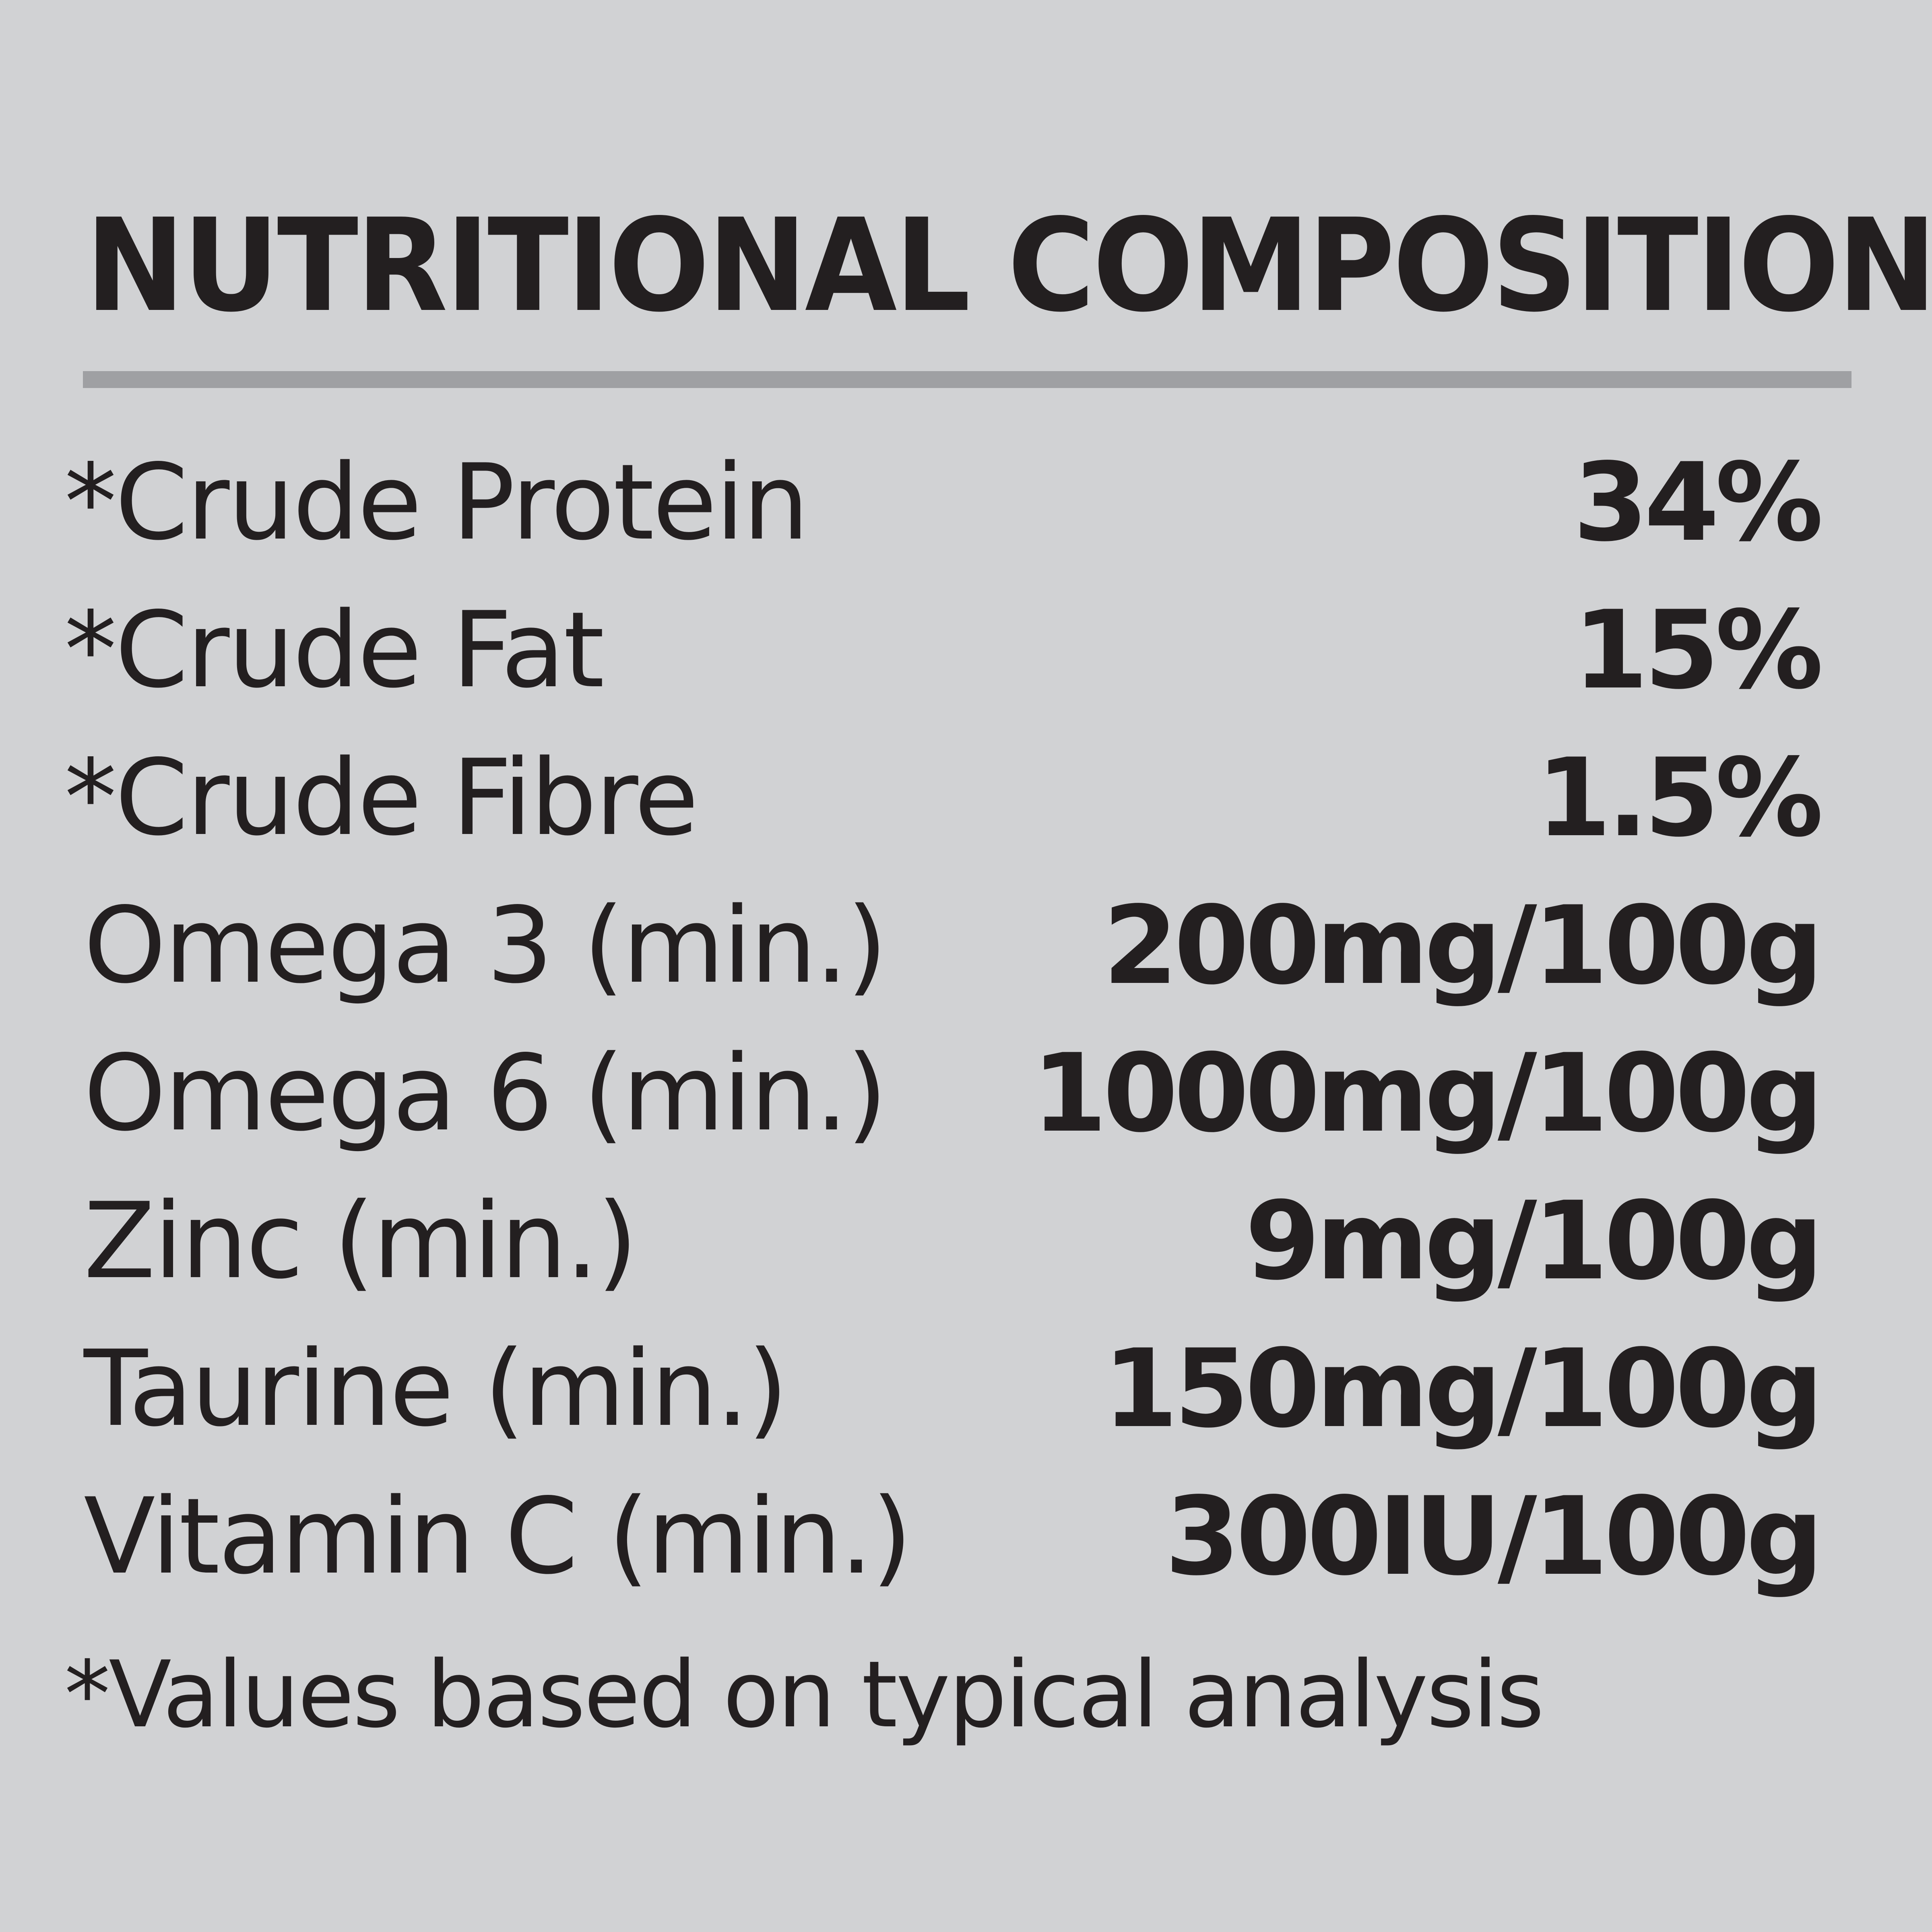 Image resolution: width=1932 pixels, height=1932 pixels. Describe the element at coordinates (804, 1694) in the screenshot. I see `footnote: *Values based on typical analysis` at that location.